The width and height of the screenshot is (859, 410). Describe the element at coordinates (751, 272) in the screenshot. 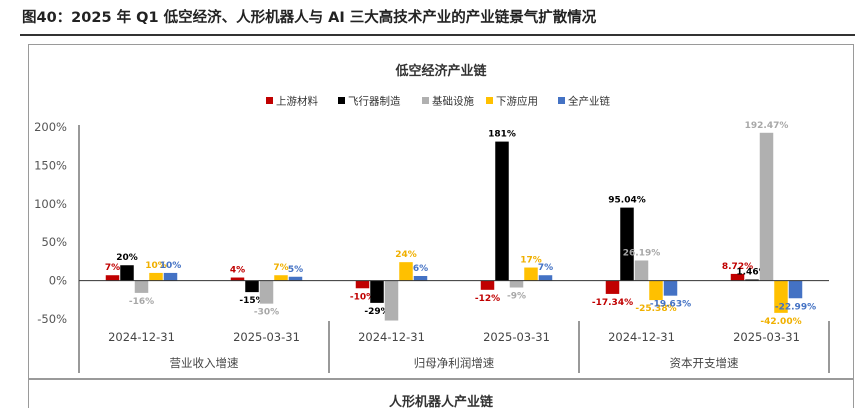

I see `data-label-2-6: 1.46%` at that location.